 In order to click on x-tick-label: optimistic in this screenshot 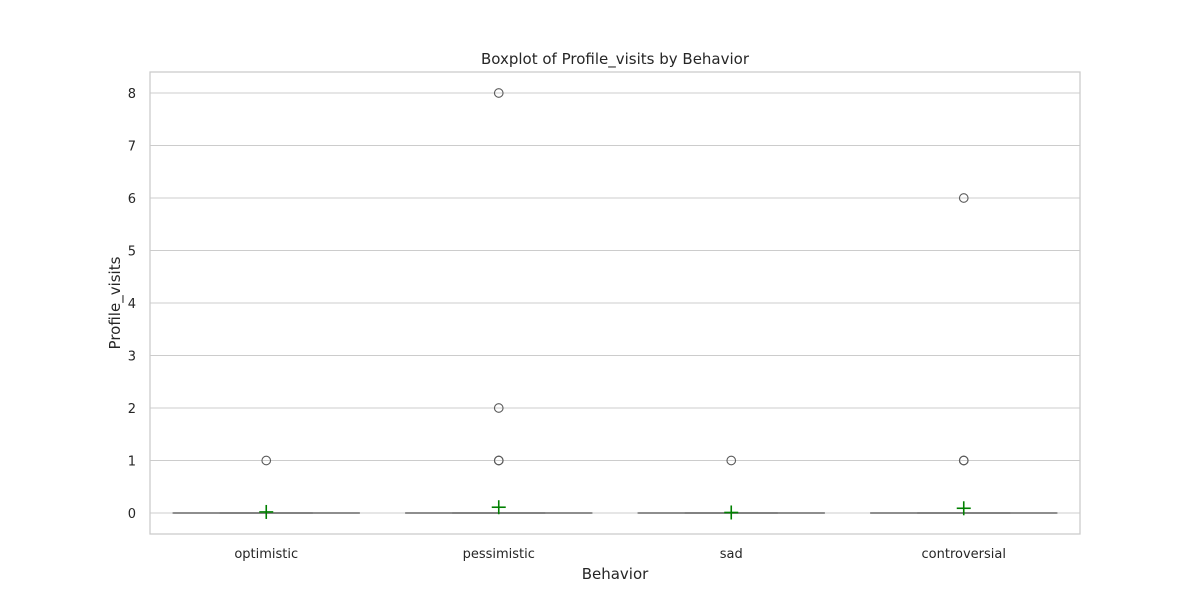, I will do `click(266, 554)`.